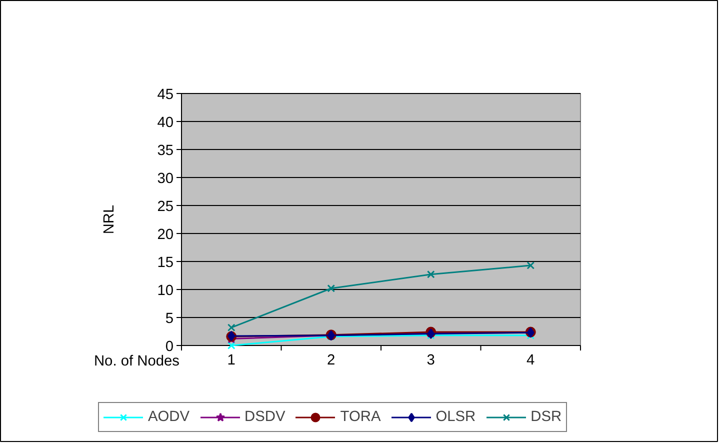  I want to click on legend-label: DSR, so click(546, 417).